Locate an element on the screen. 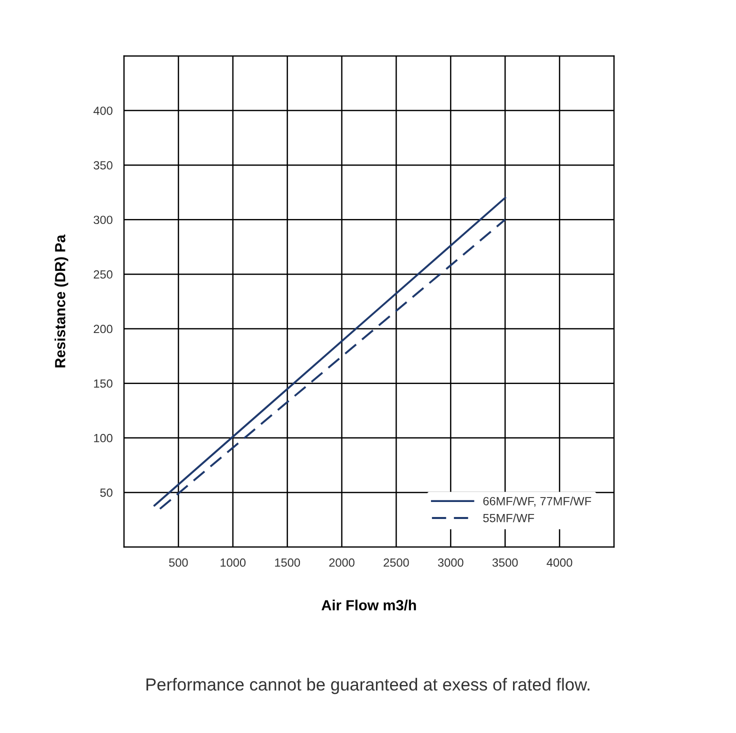 The width and height of the screenshot is (736, 733). y-tick-label: 300 is located at coordinates (103, 220).